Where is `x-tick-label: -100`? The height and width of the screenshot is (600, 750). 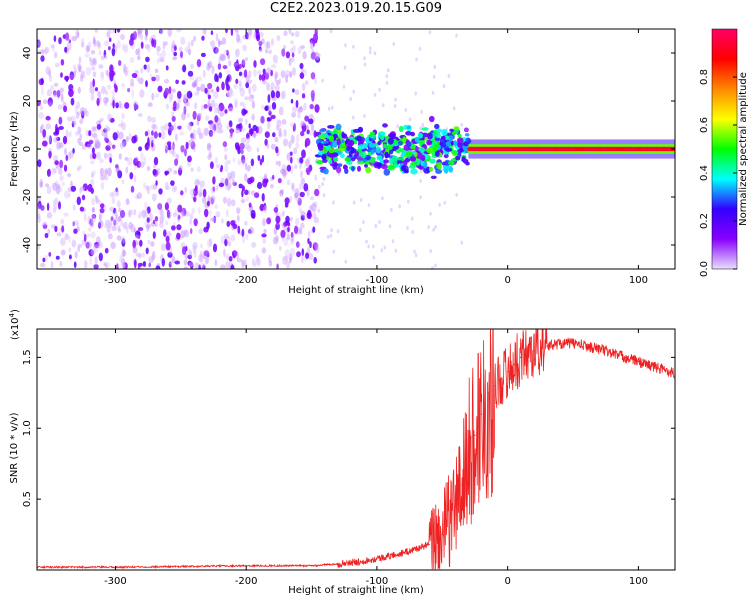 x-tick-label: -100 is located at coordinates (377, 581).